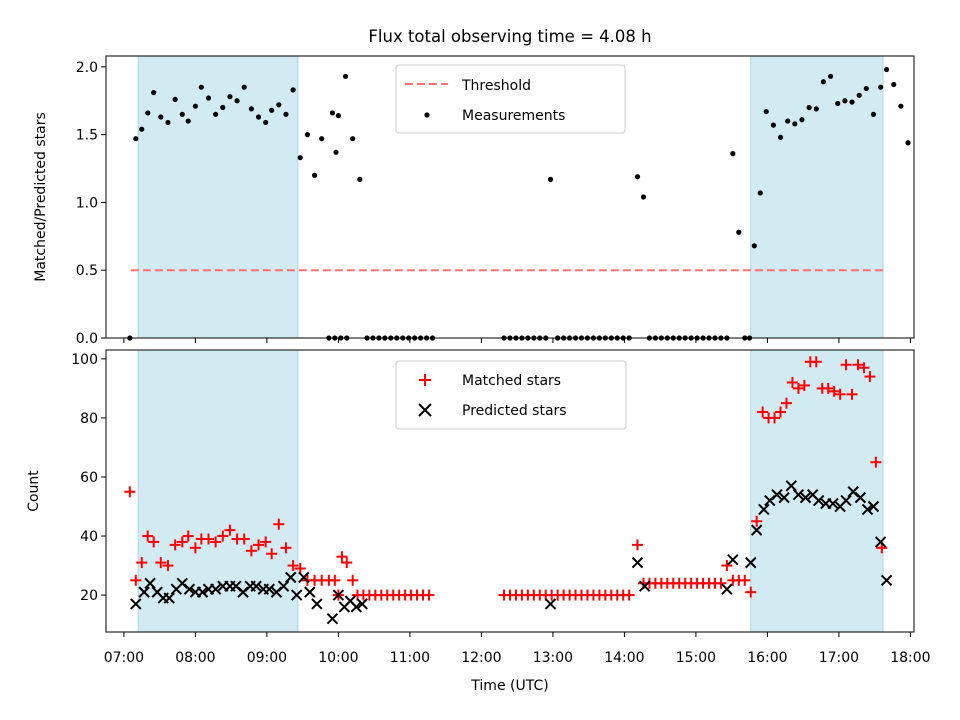 This screenshot has width=960, height=720. I want to click on bottom-ylabel: Count, so click(34, 491).